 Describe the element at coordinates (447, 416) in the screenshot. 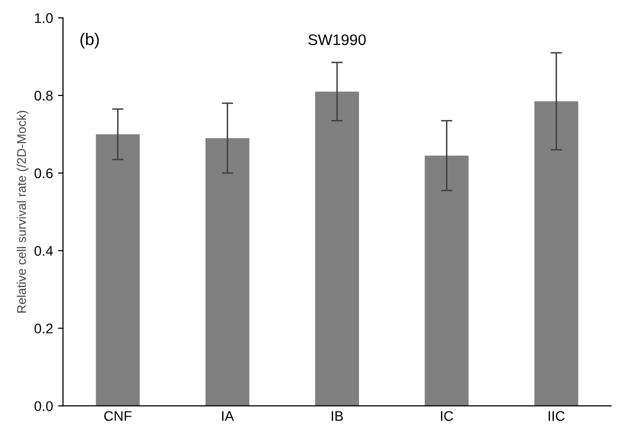

I see `x-tick-label: IC` at that location.